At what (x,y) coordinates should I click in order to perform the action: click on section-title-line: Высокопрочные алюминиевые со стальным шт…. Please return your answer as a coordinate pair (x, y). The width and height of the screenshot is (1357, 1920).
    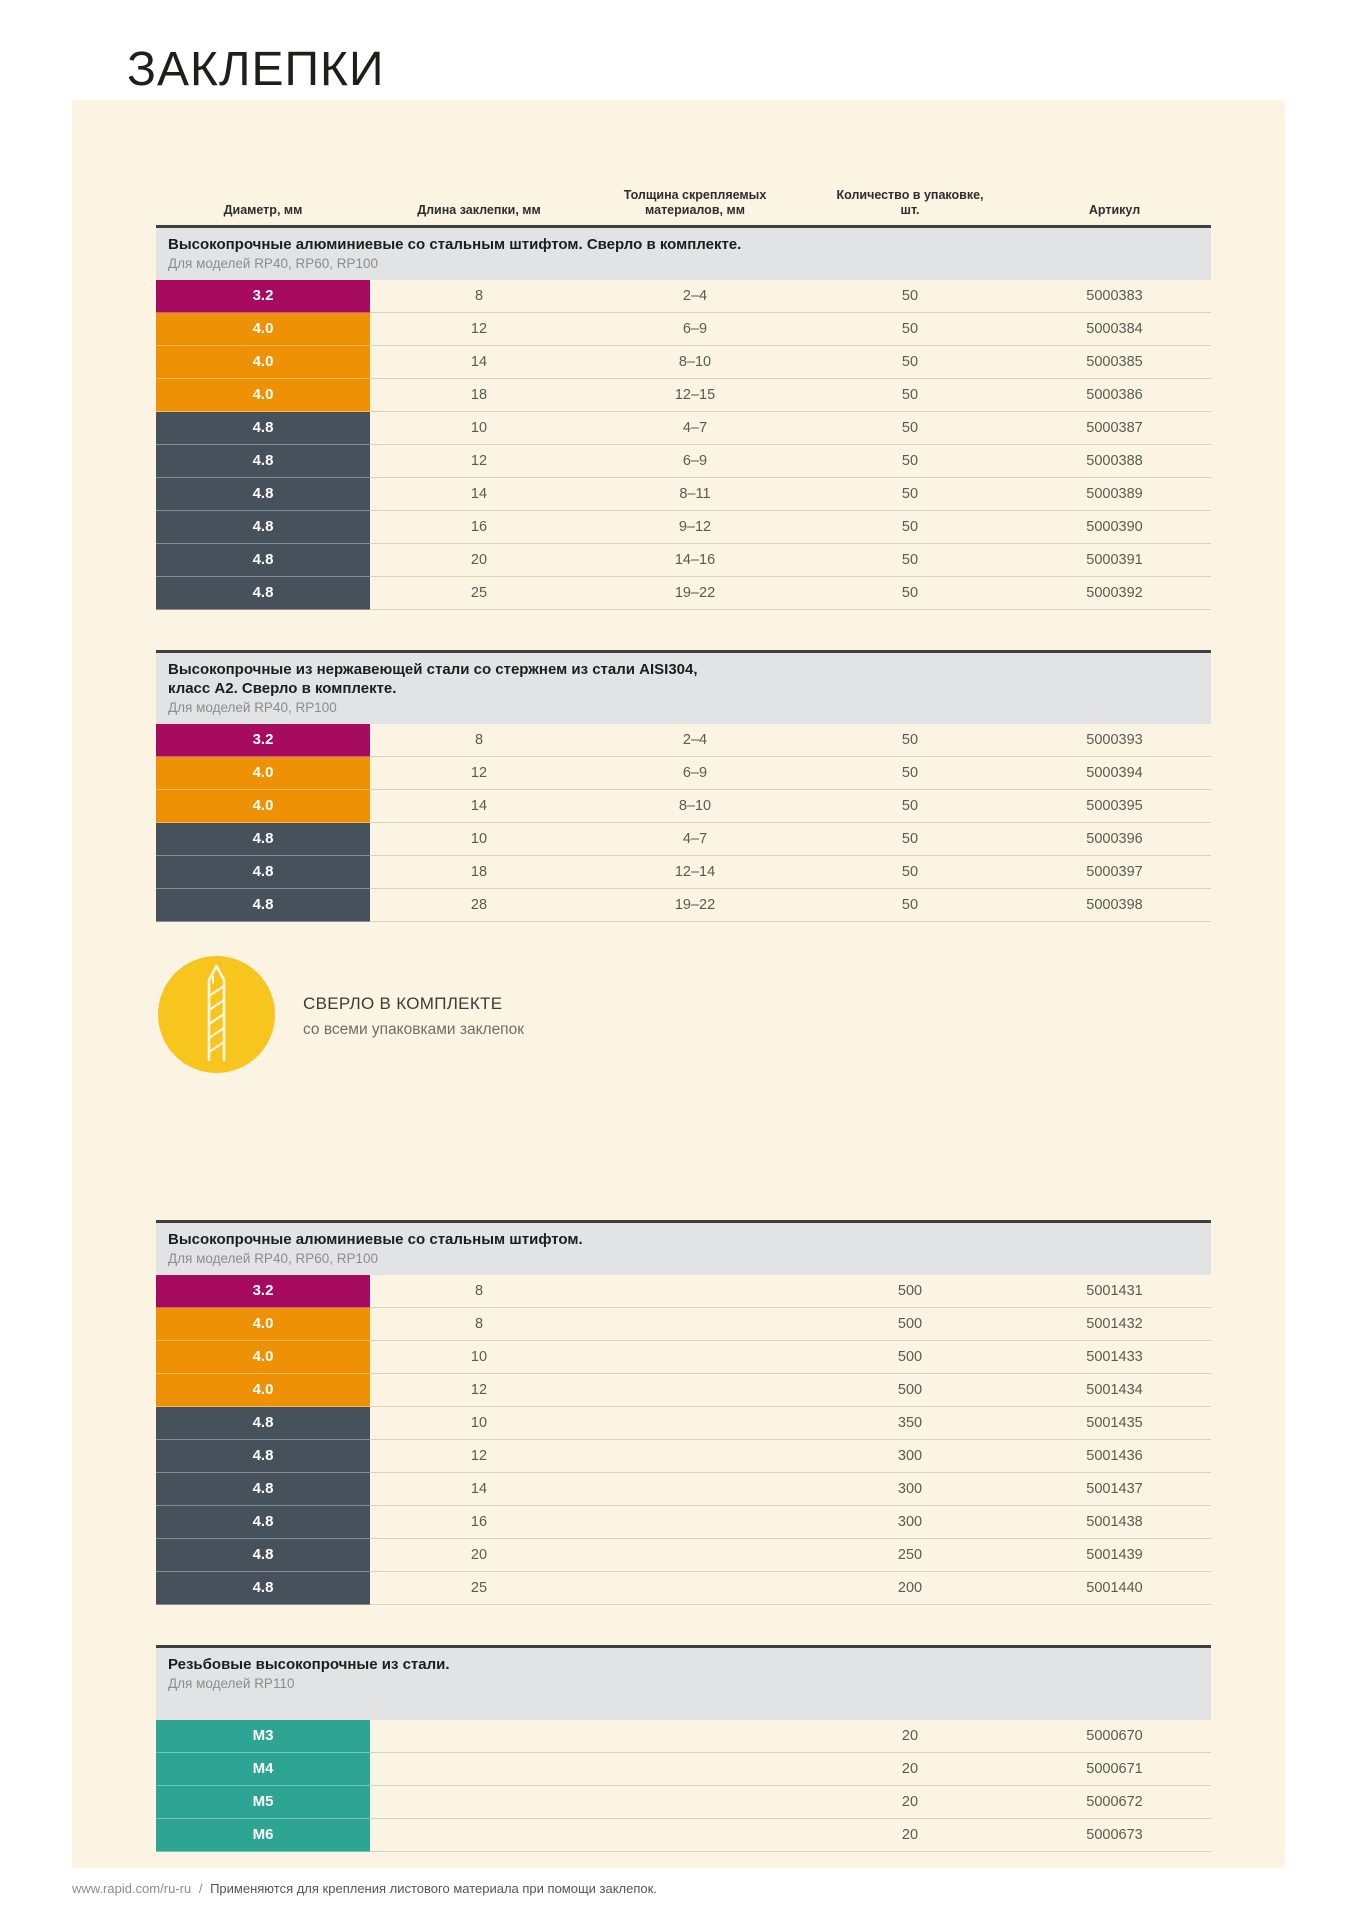
    Looking at the image, I should click on (455, 244).